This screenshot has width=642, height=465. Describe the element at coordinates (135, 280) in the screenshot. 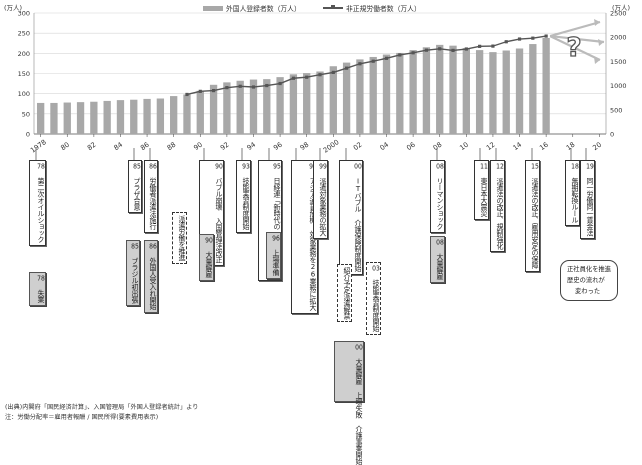

I see `event-text: ブラジル初出張` at that location.